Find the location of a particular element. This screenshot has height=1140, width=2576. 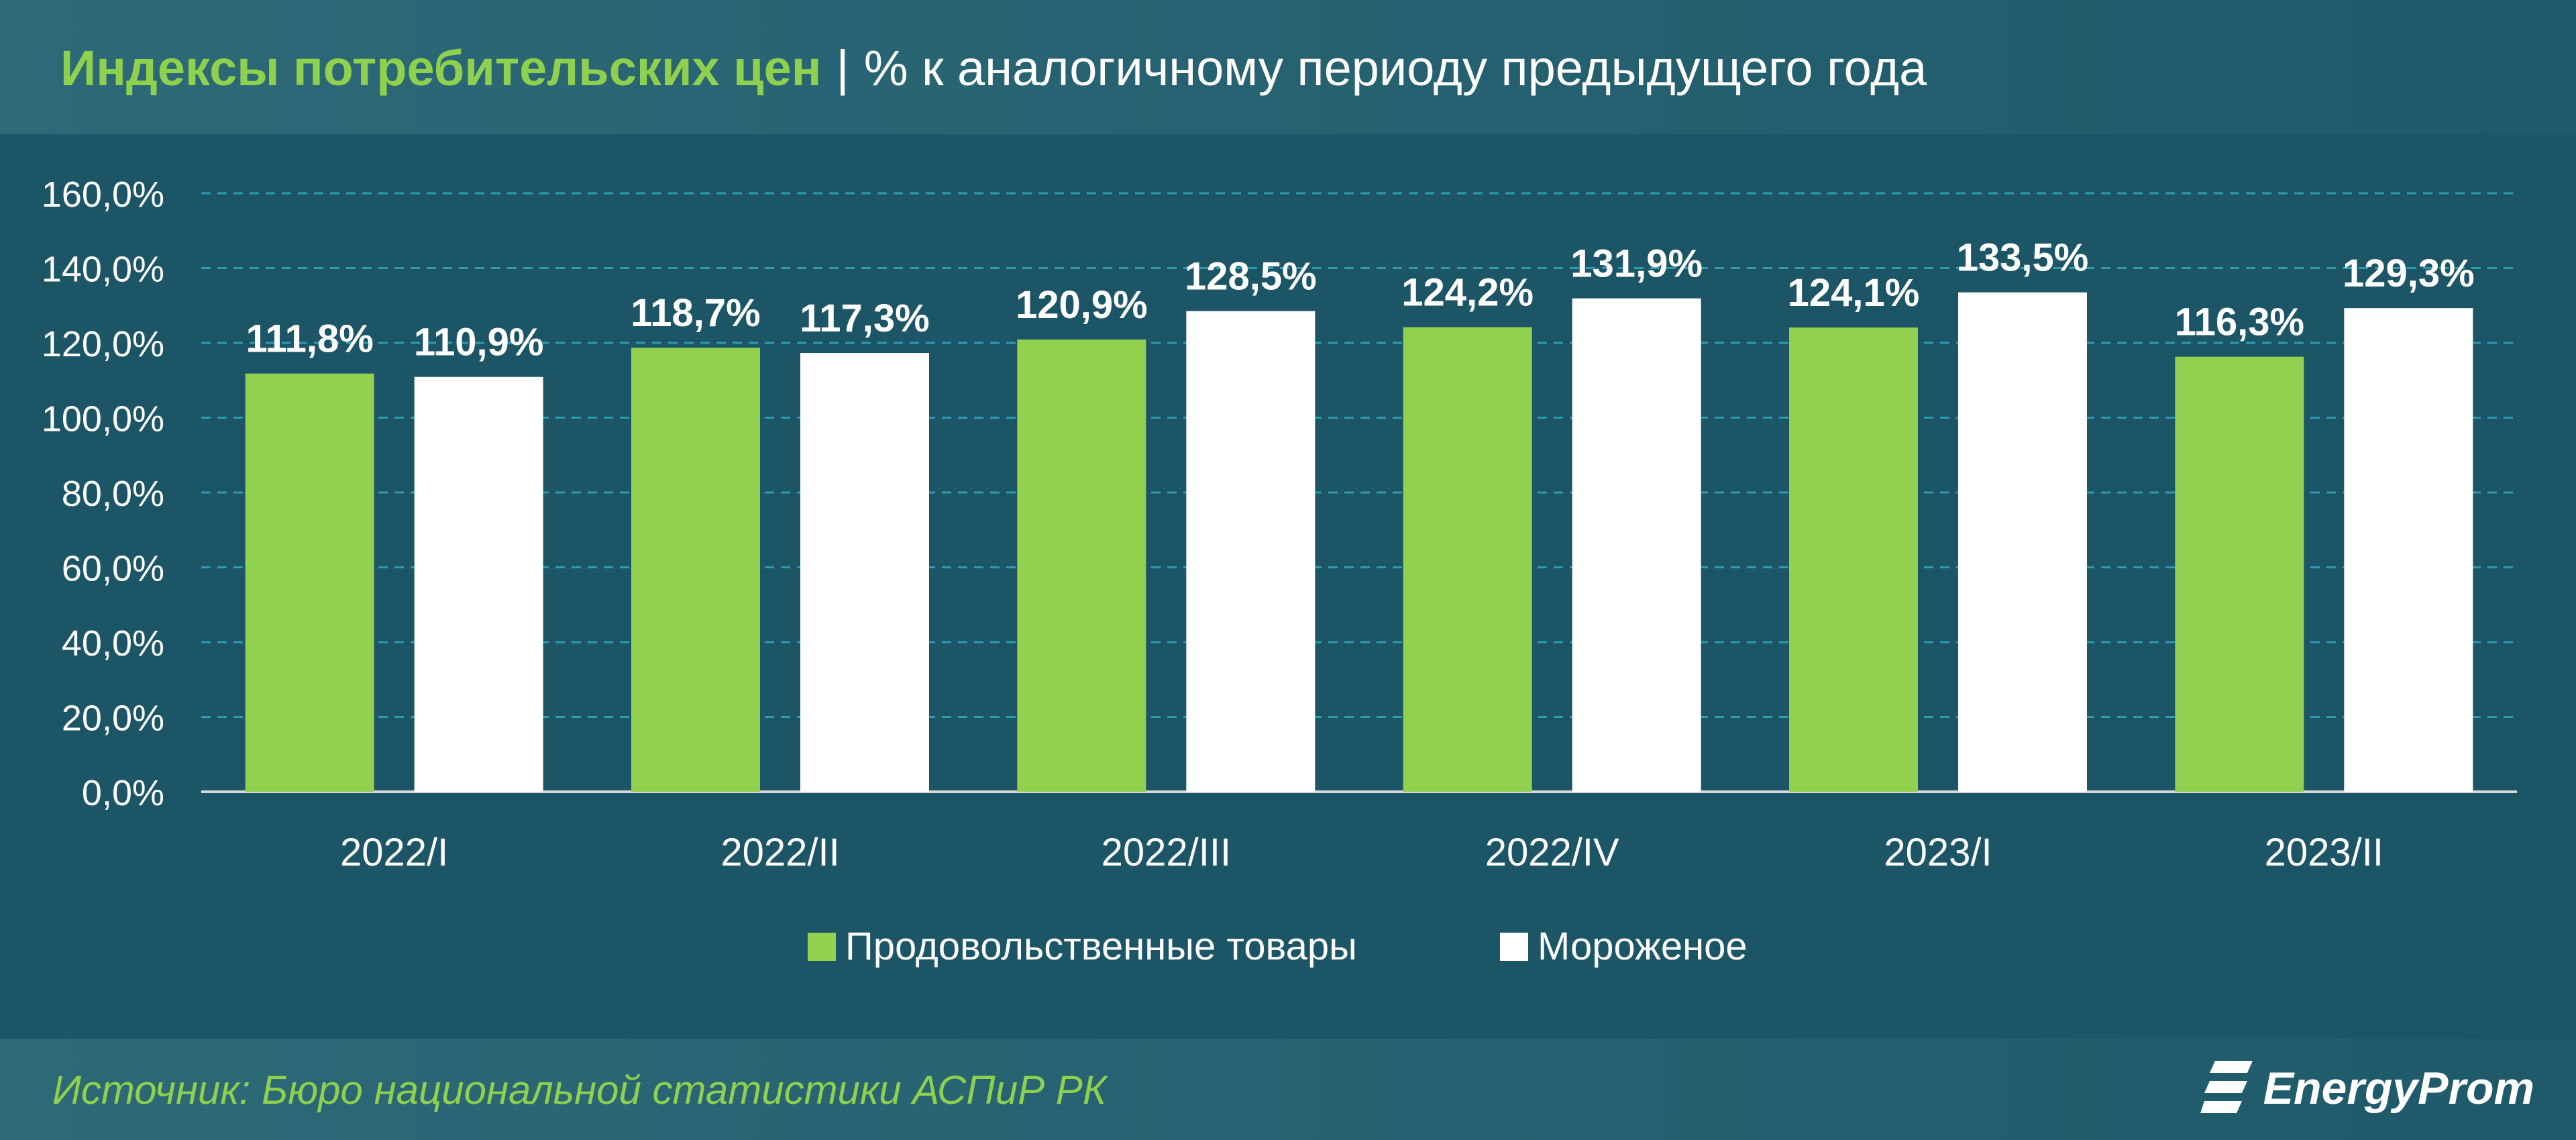

x-tick-label: 2022/II is located at coordinates (779, 852).